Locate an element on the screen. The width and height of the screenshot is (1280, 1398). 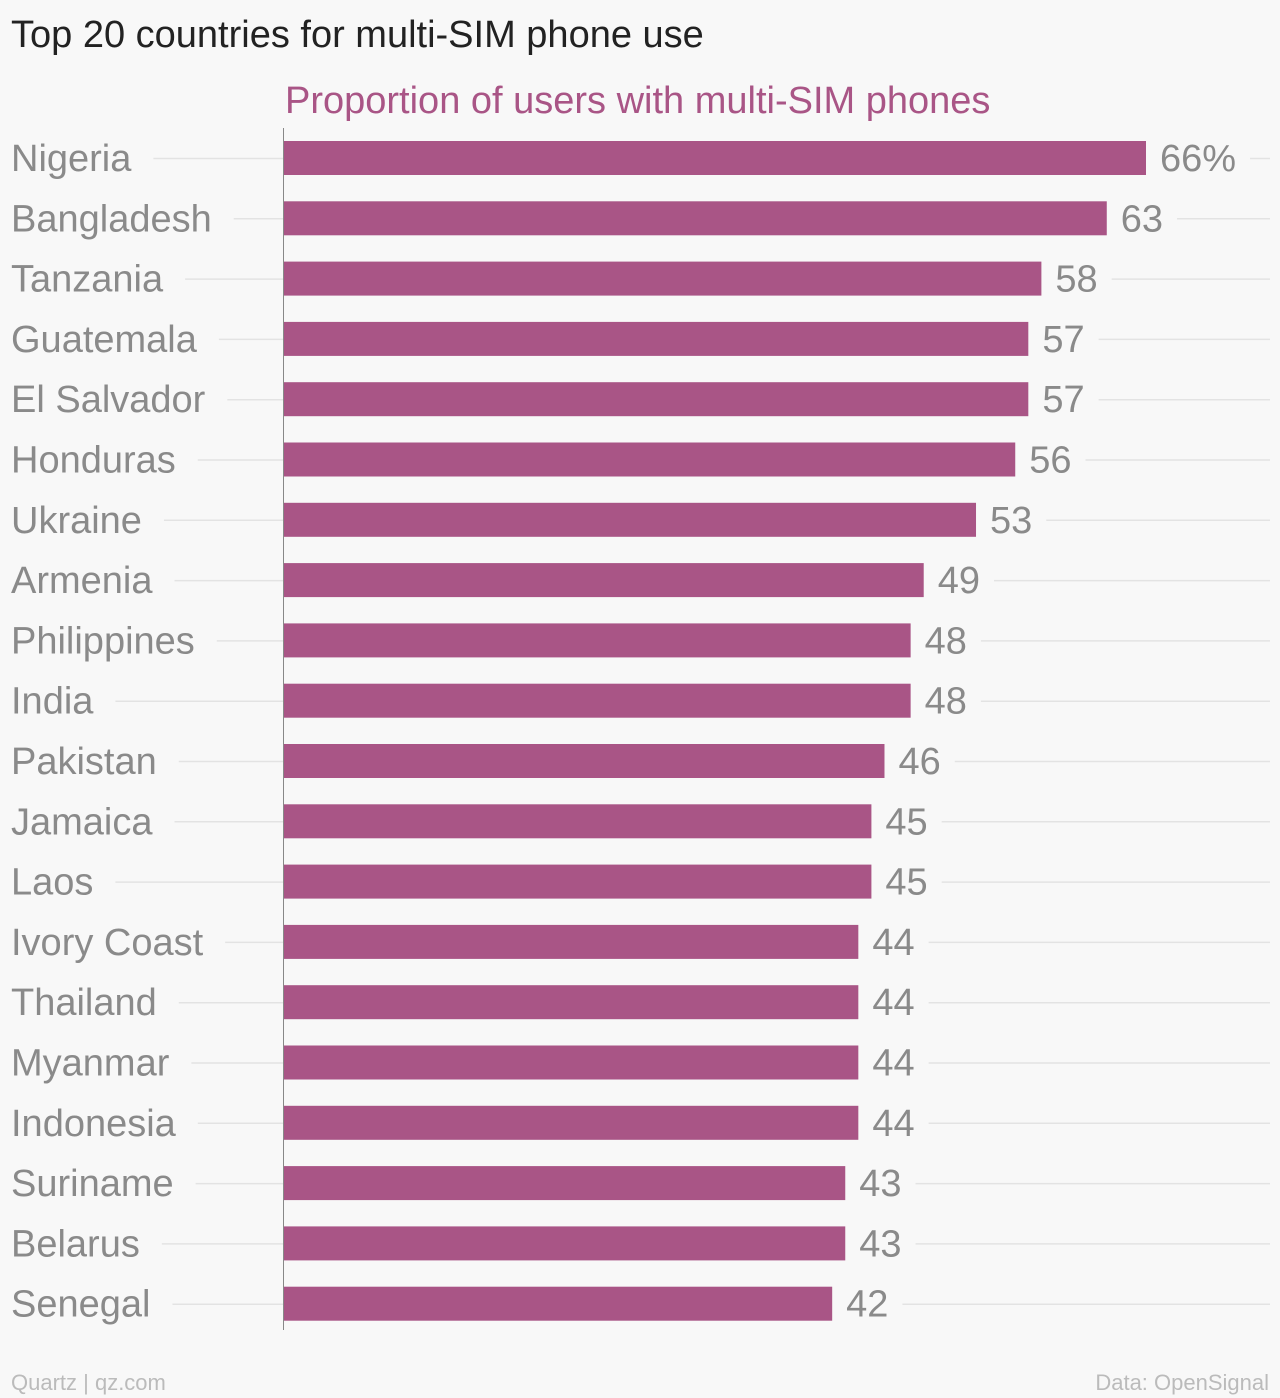
value-label: 66% is located at coordinates (1198, 159).